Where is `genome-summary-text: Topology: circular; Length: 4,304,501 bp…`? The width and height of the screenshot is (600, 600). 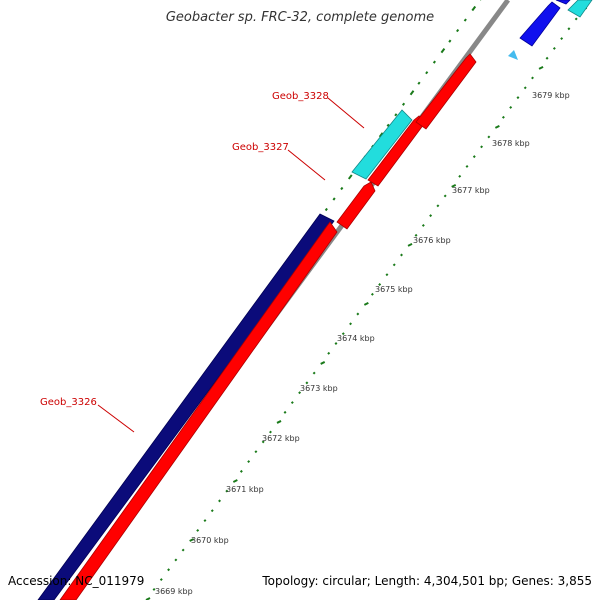 genome-summary-text: Topology: circular; Length: 4,304,501 bp… is located at coordinates (427, 581).